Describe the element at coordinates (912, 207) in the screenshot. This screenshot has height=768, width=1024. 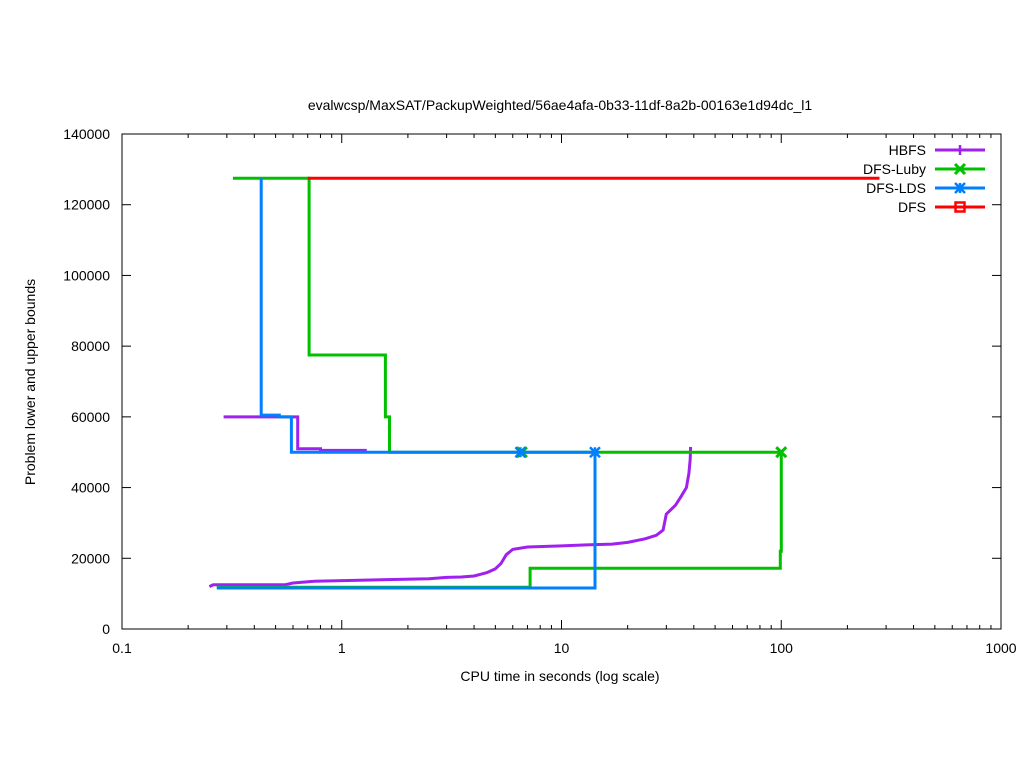
I see `legend-label-dfs: DFS` at that location.